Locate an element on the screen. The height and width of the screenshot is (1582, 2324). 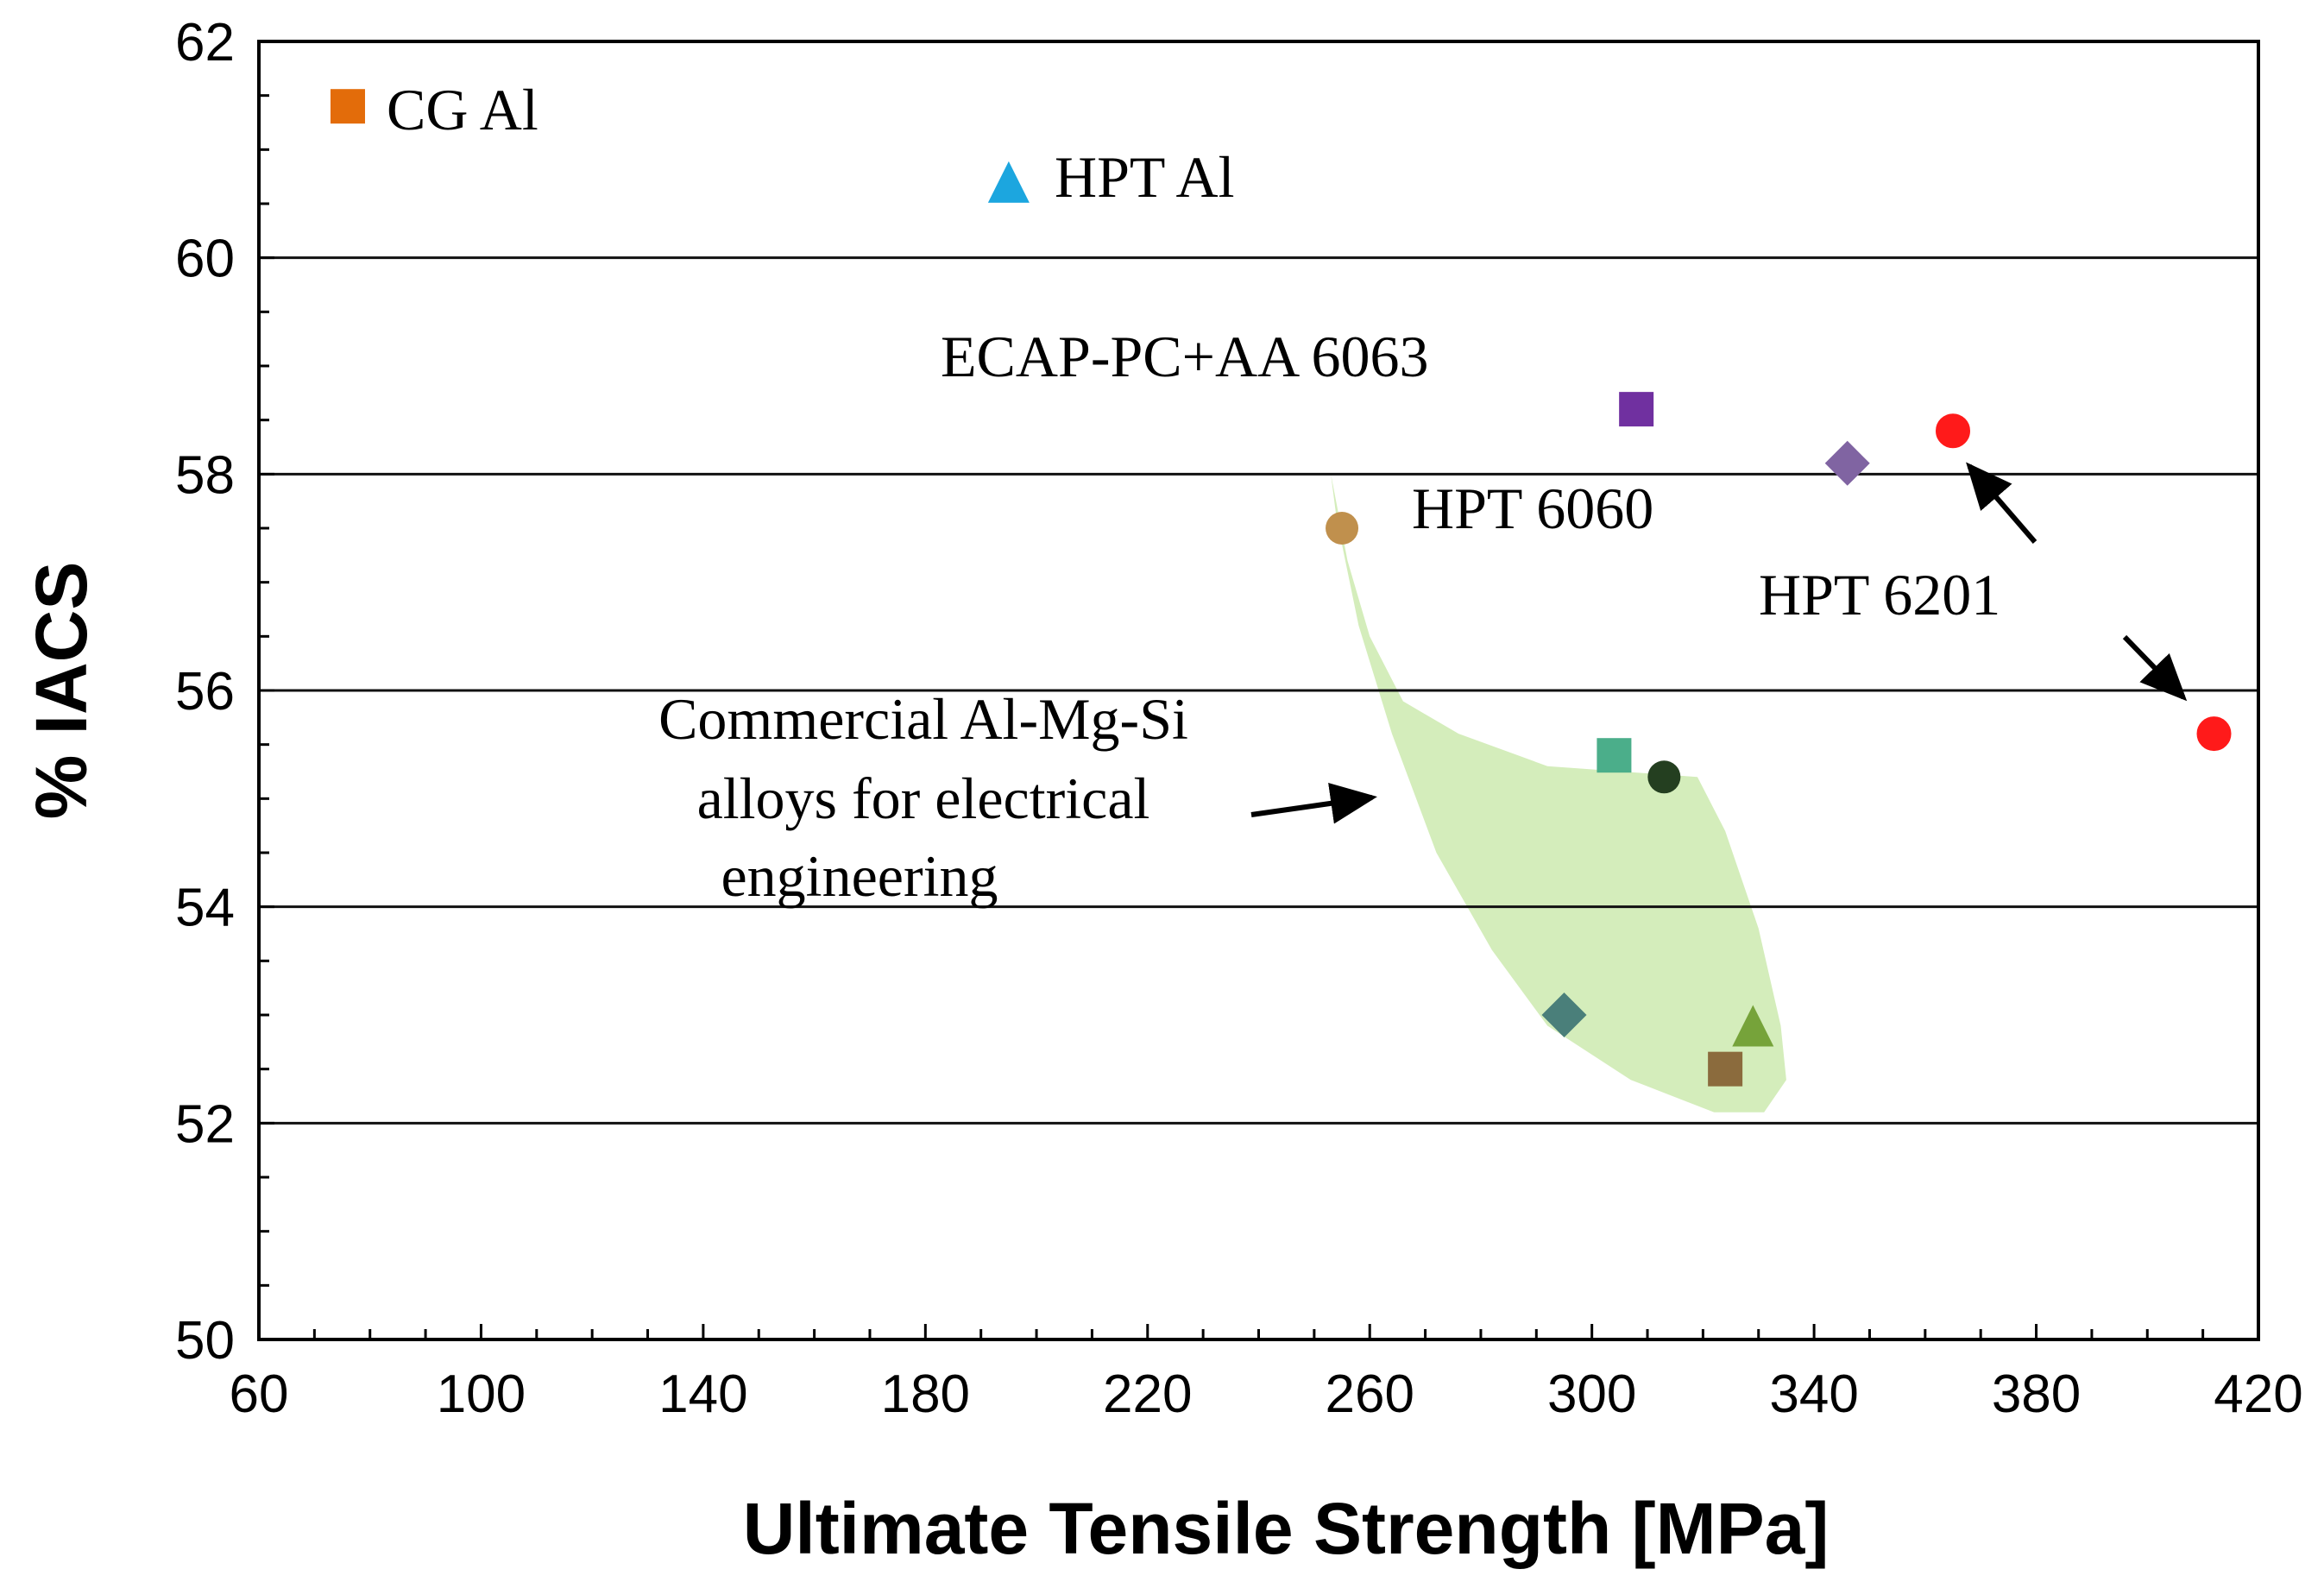
x-tick-label-420: 420 is located at coordinates (2258, 1394).